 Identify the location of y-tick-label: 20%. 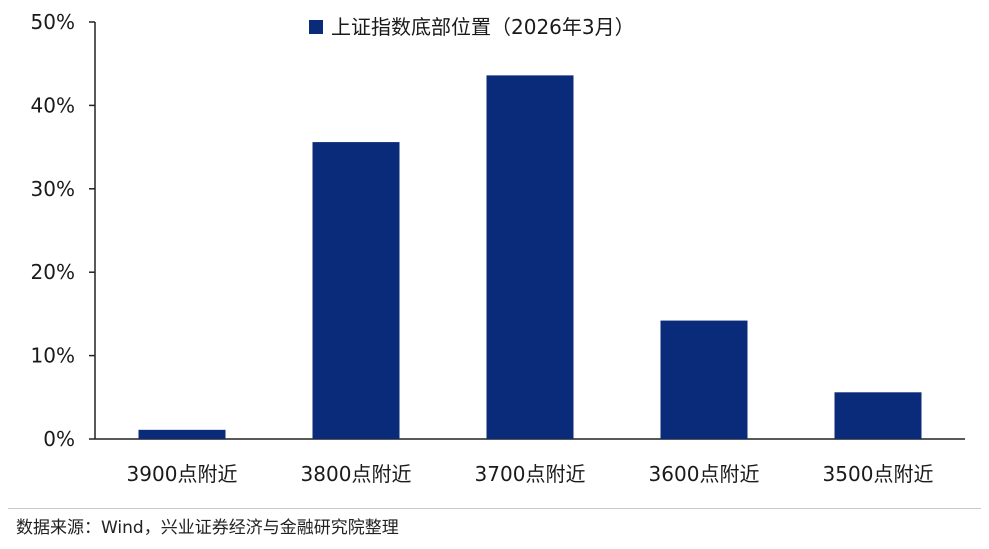
(53, 272).